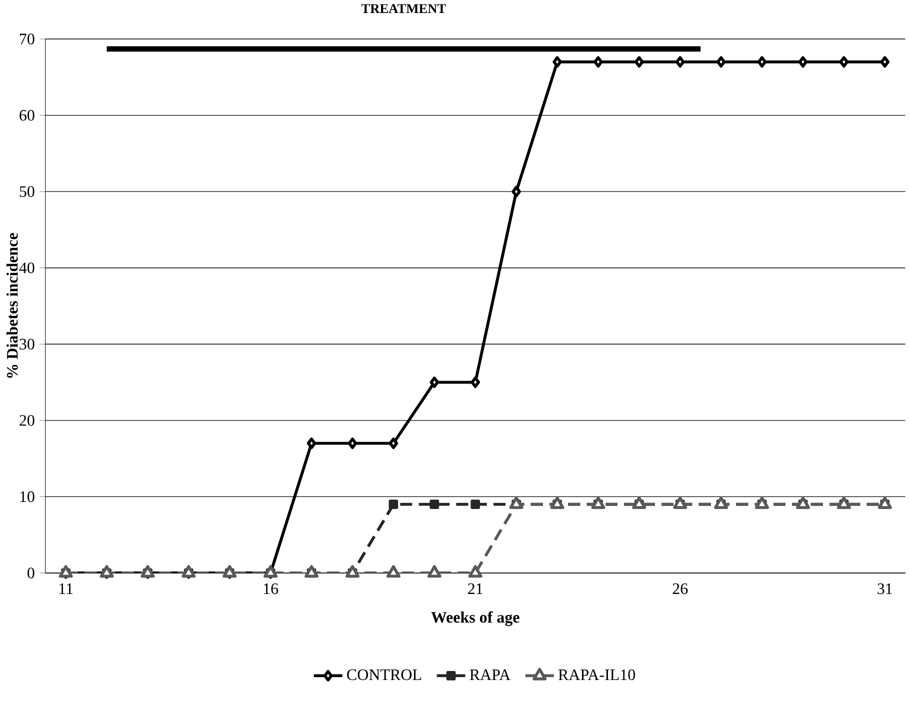 This screenshot has height=710, width=909. What do you see at coordinates (26, 268) in the screenshot?
I see `y-tick-label: 40` at bounding box center [26, 268].